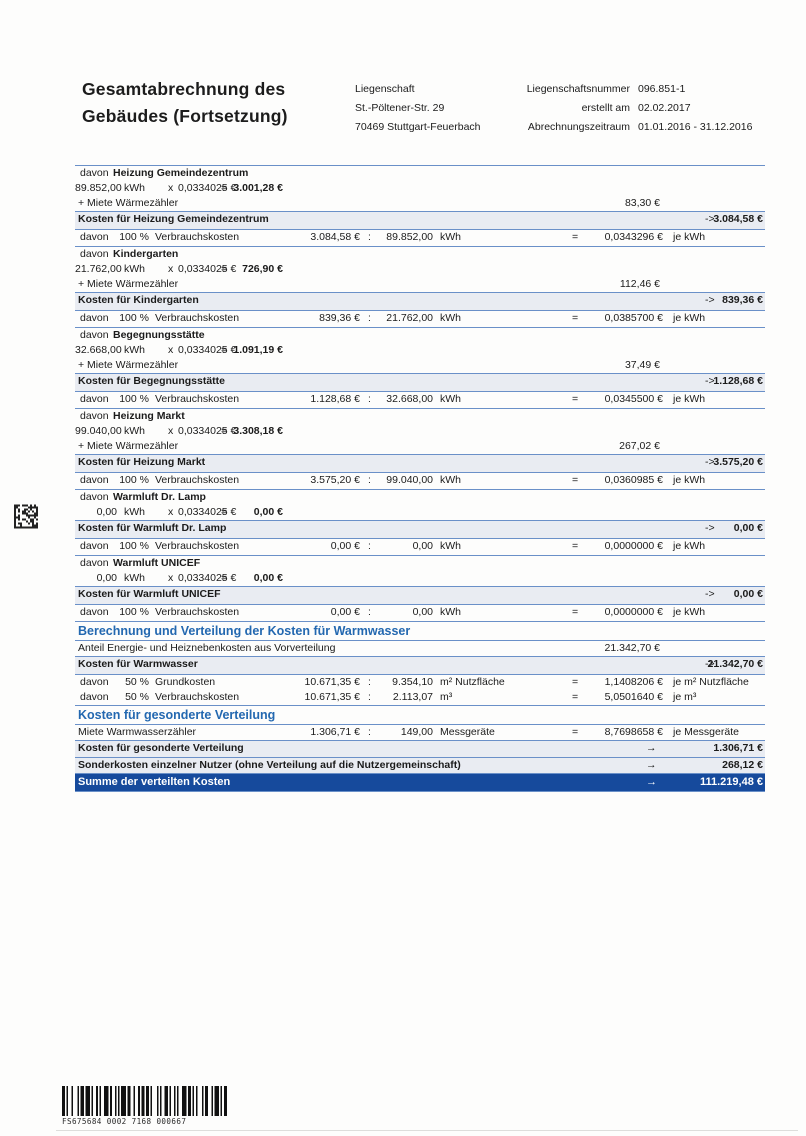 This screenshot has height=1136, width=806. I want to click on section-total-label: Kosten für Kindergarten, so click(138, 300).